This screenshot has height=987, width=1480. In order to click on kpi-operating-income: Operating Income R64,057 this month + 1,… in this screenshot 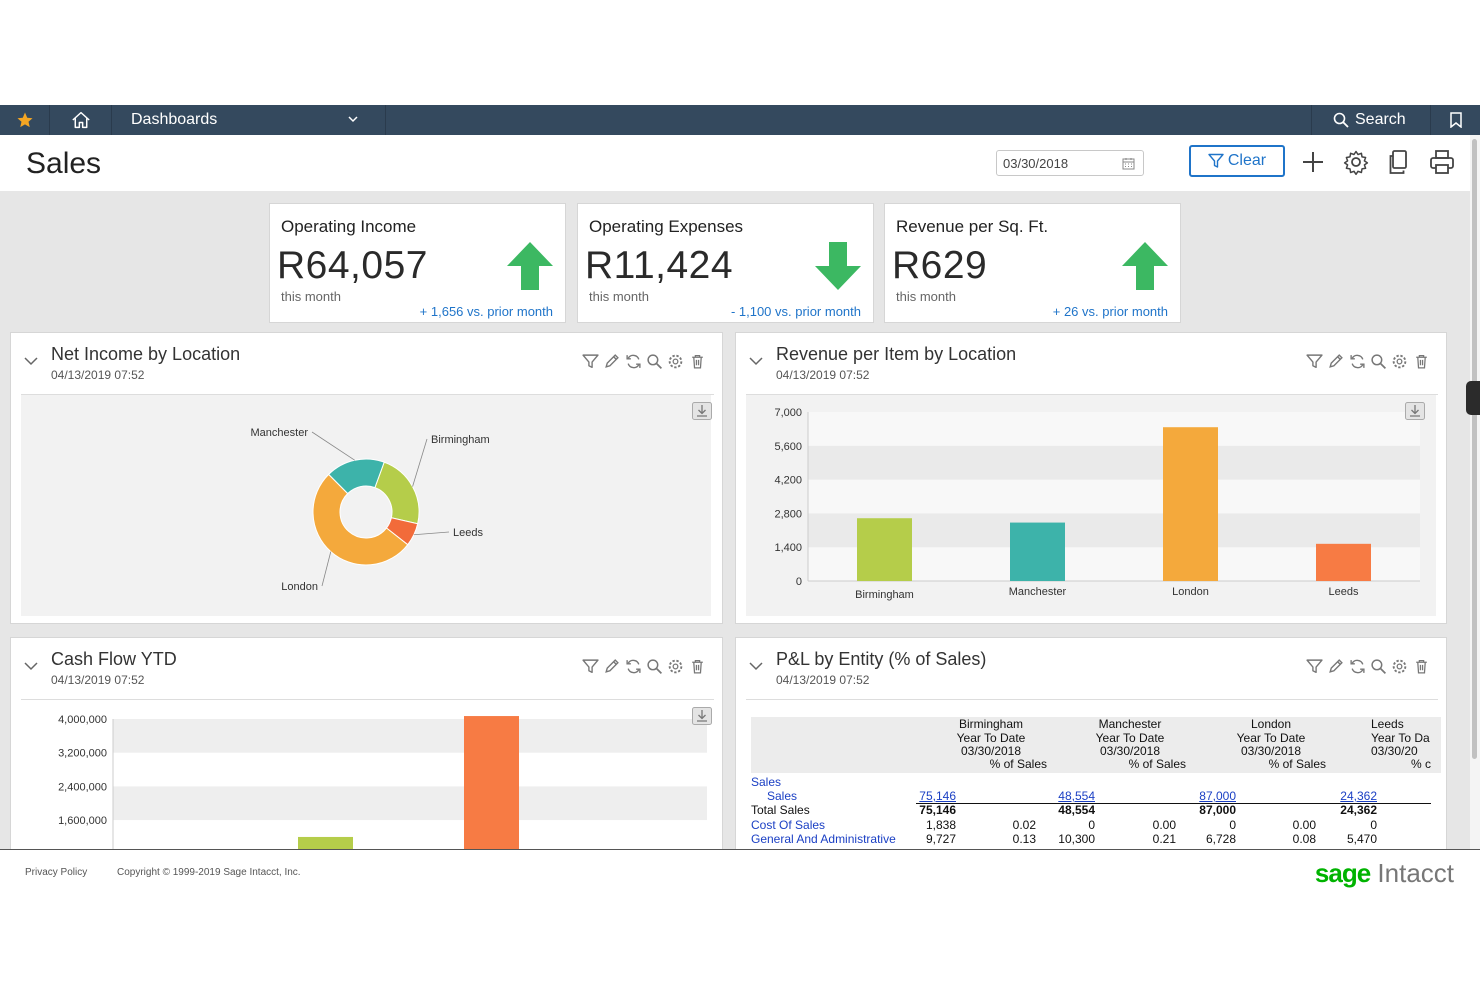, I will do `click(417, 263)`.